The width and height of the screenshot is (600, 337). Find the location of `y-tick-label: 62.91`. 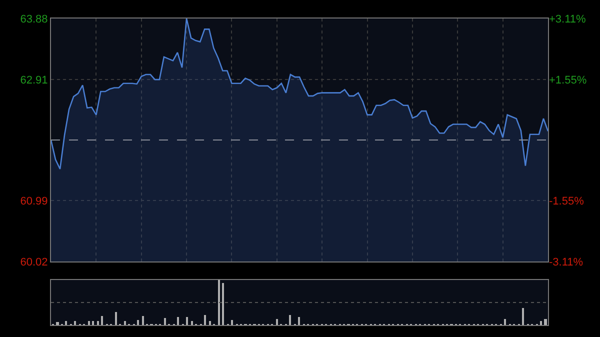

y-tick-label: 62.91 is located at coordinates (34, 80).